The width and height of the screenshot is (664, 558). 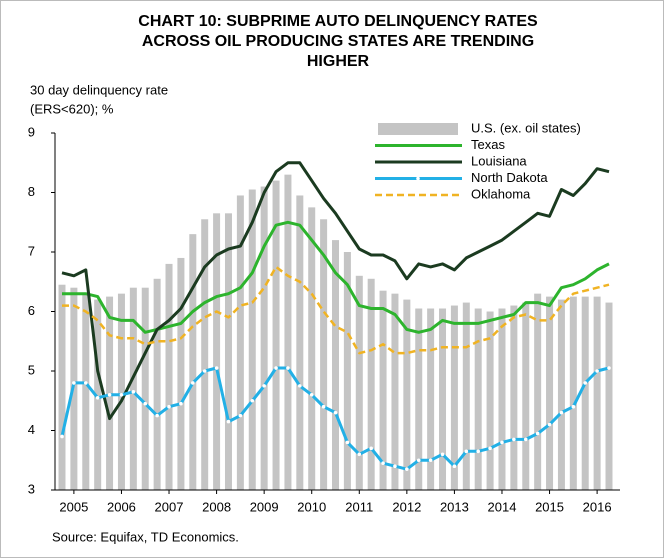 I want to click on chart-title: HIGHER, so click(x=338, y=61).